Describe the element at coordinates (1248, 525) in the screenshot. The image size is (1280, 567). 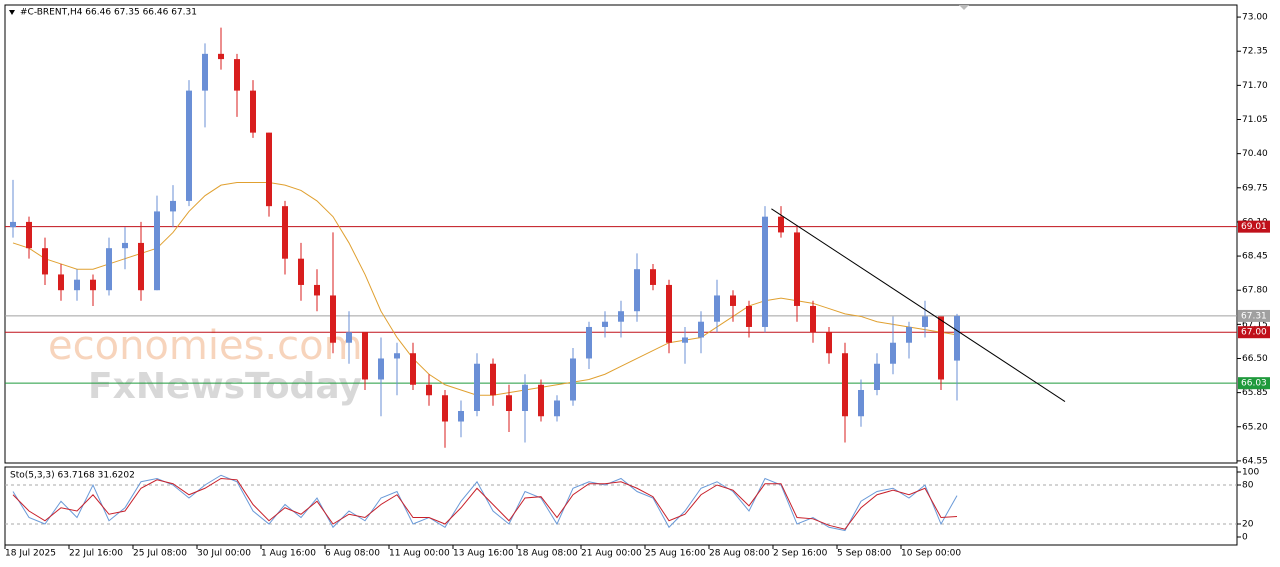
I see `y-tick-label: 20` at that location.